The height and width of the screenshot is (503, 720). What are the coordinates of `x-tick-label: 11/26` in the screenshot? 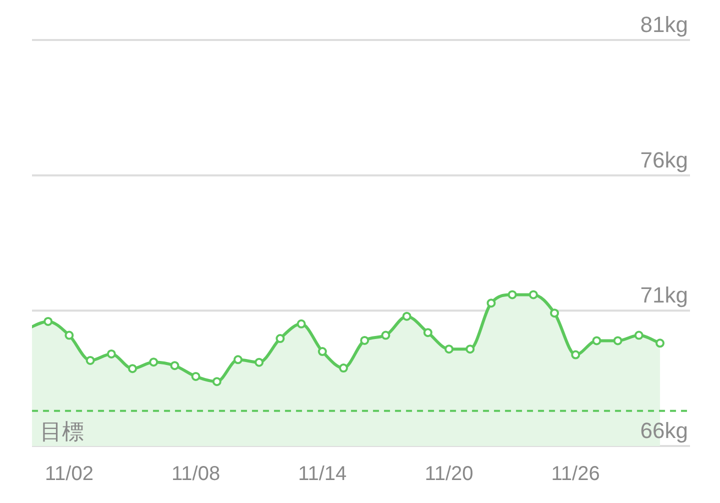 It's located at (575, 474).